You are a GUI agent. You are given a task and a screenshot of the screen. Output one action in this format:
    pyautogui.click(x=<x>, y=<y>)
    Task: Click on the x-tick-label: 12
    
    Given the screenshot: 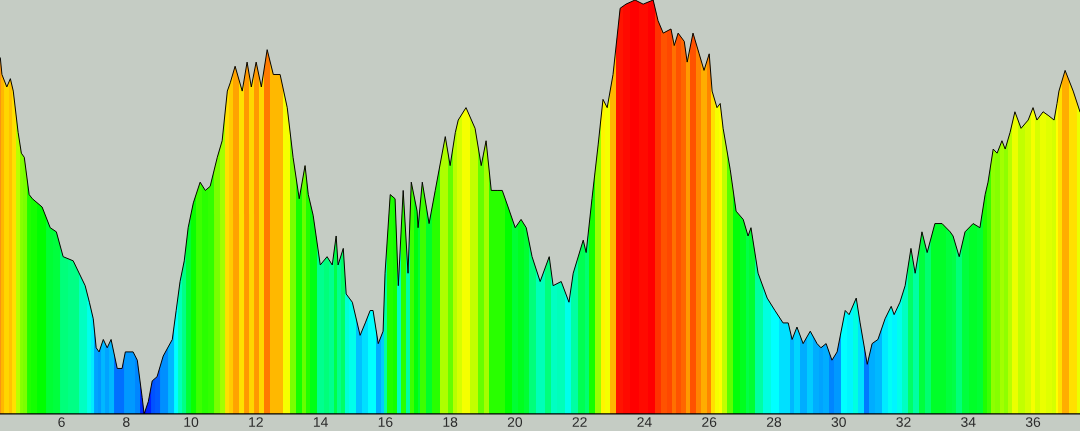 What is the action you would take?
    pyautogui.click(x=256, y=422)
    